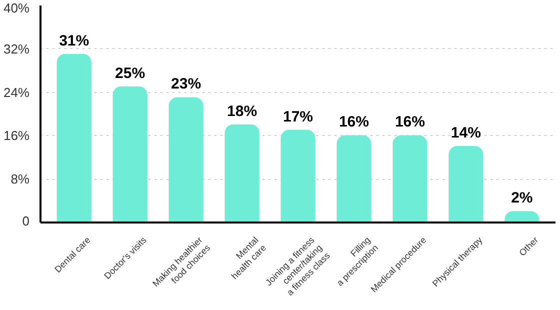 This screenshot has width=560, height=310. I want to click on y-tick-label: 32%, so click(16, 48).